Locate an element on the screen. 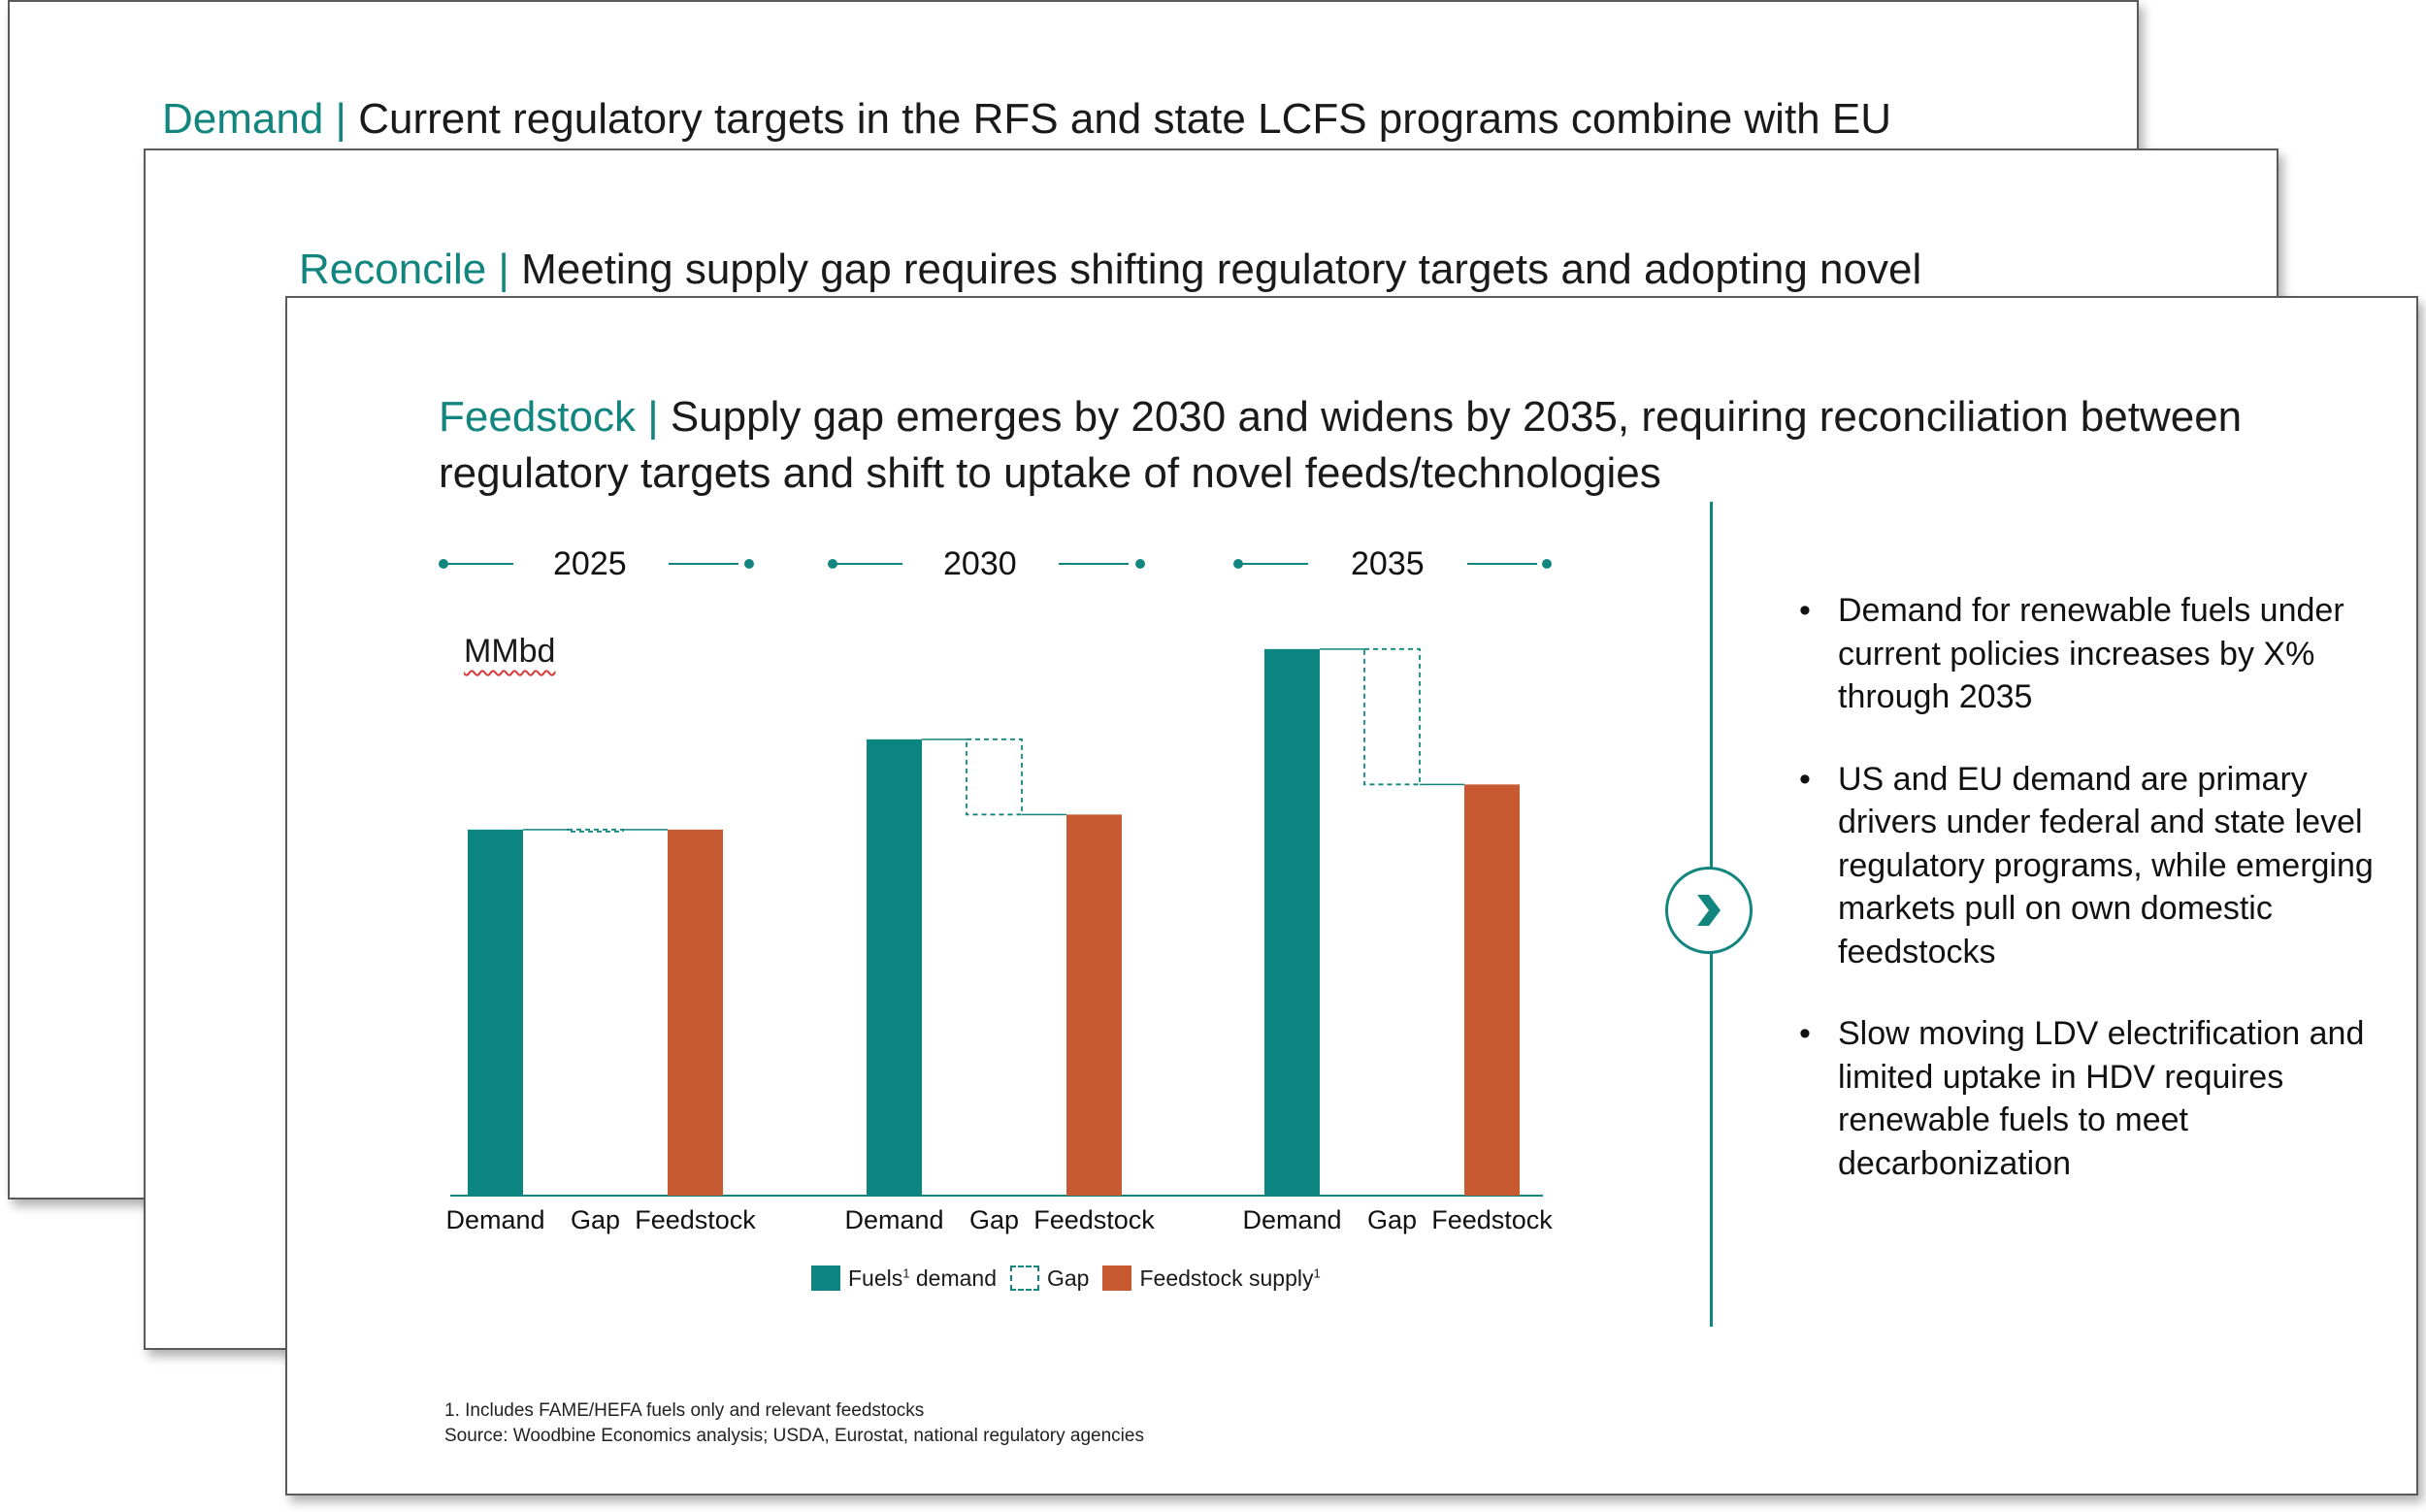 Image resolution: width=2426 pixels, height=1512 pixels. title-prefix: Reconcile | is located at coordinates (404, 269).